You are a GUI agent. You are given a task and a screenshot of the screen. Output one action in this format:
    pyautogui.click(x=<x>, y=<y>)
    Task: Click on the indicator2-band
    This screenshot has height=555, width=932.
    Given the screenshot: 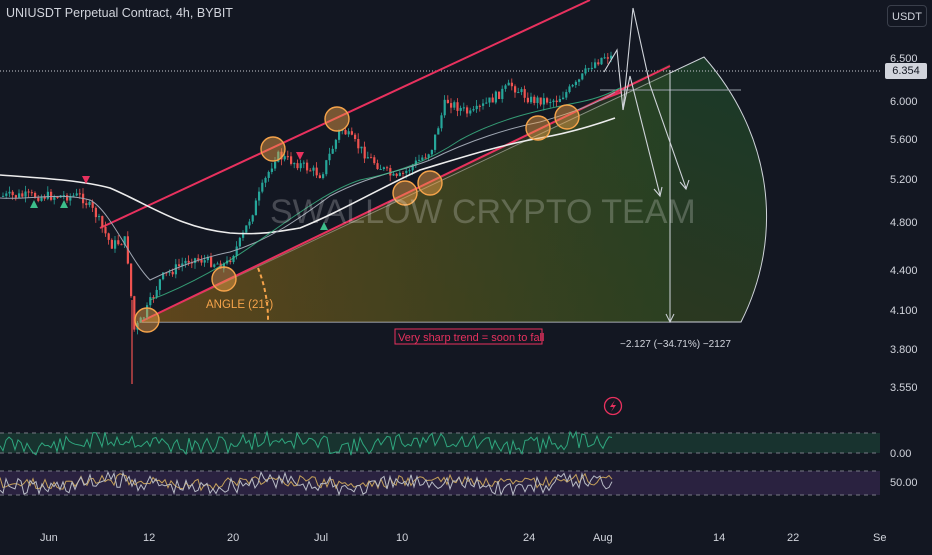 What is the action you would take?
    pyautogui.click(x=440, y=483)
    